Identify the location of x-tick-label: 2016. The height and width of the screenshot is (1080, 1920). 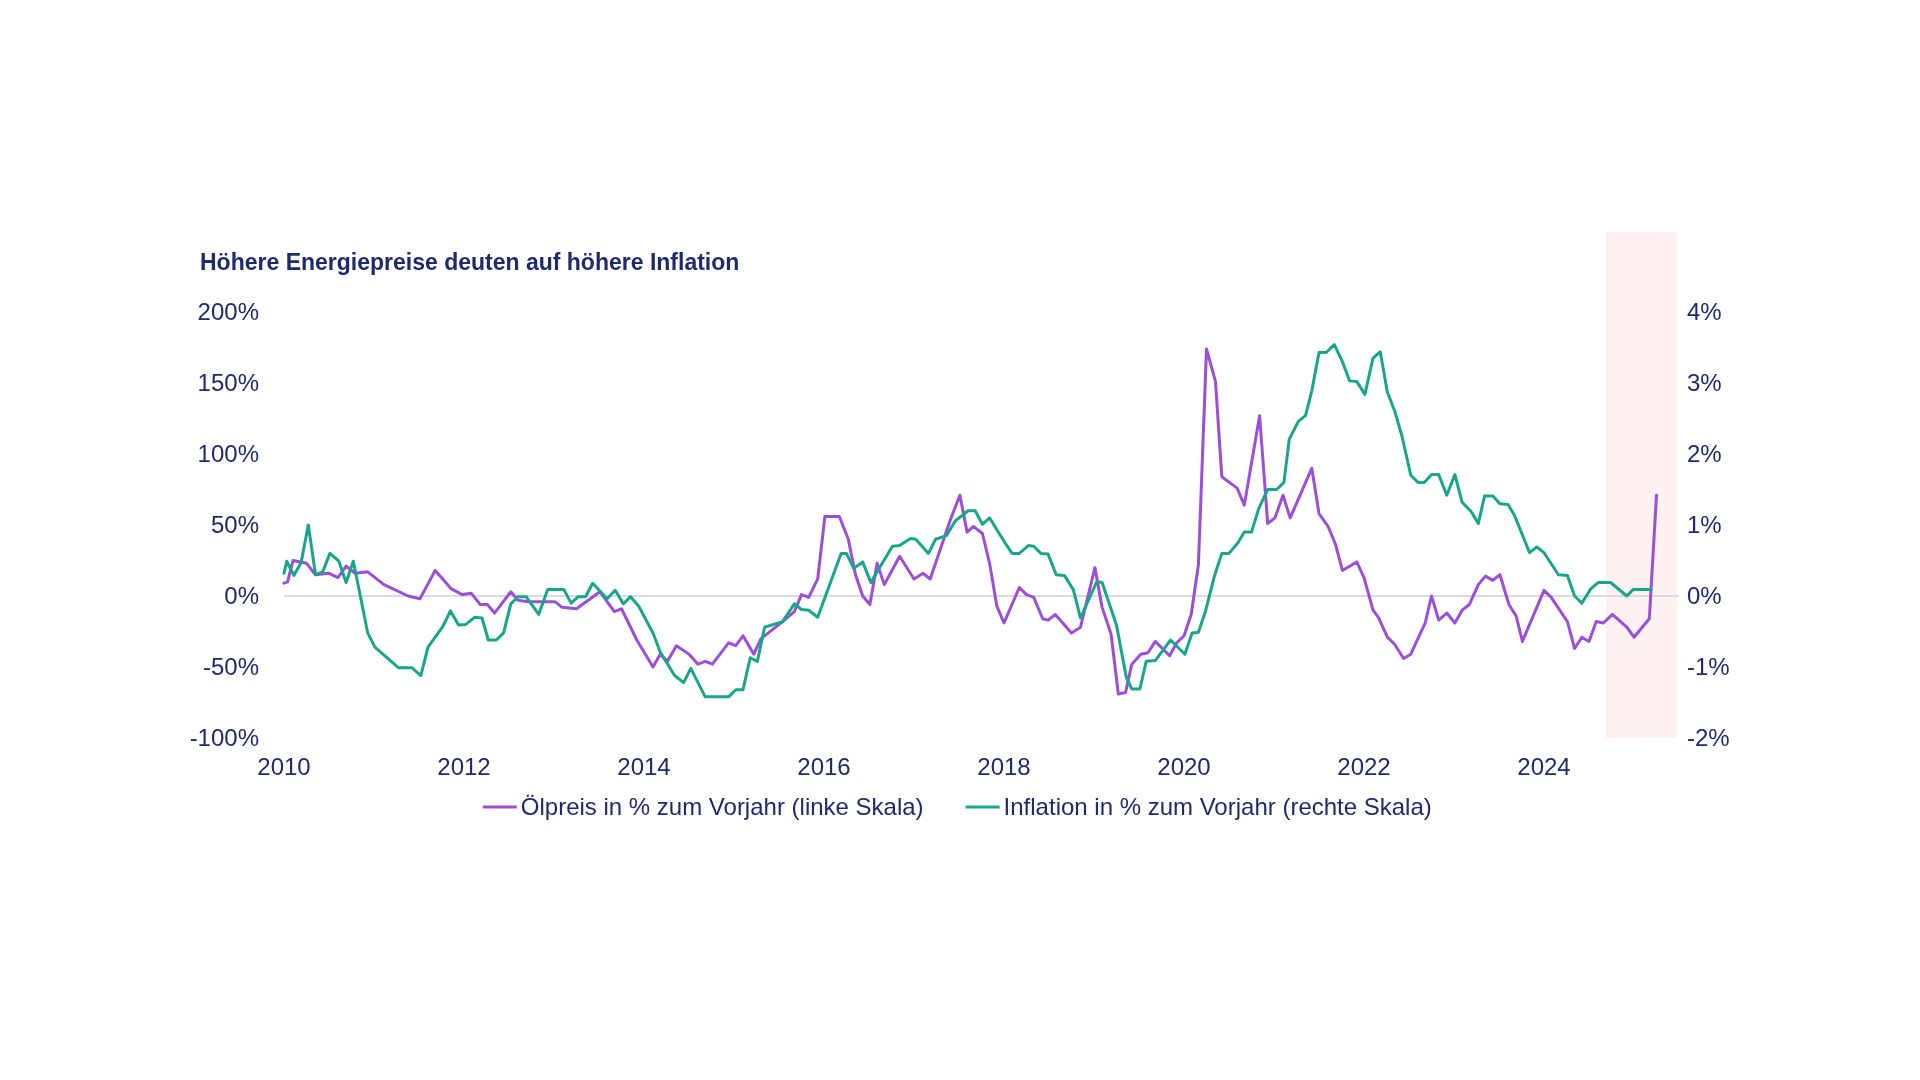
(824, 766).